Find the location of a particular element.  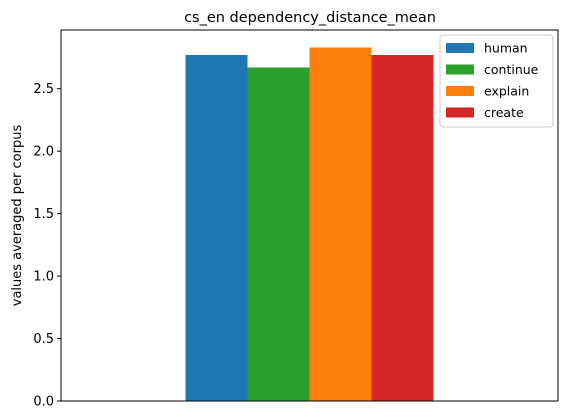

bar-human is located at coordinates (216, 228).